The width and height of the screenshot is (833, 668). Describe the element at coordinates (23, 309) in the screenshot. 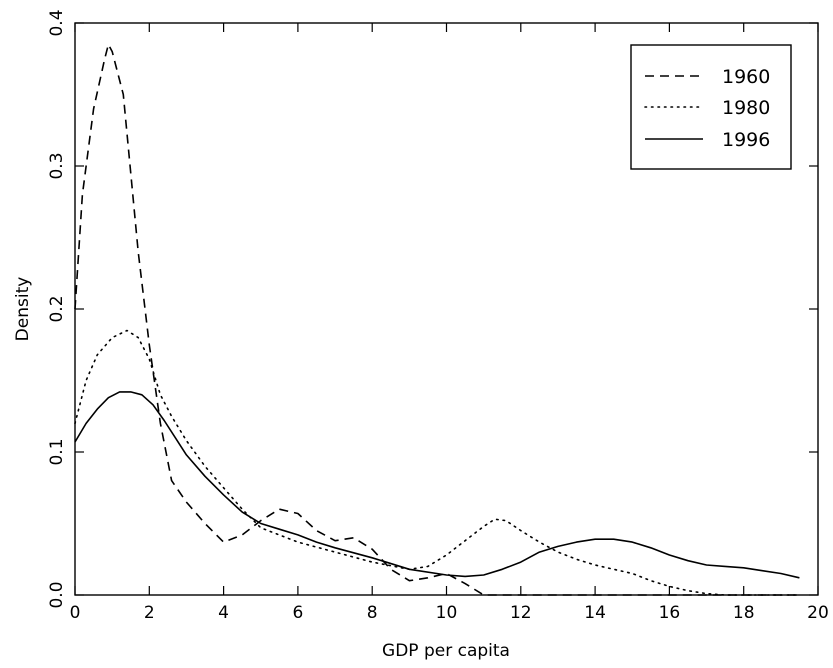

I see `y-axis-label: Density` at that location.